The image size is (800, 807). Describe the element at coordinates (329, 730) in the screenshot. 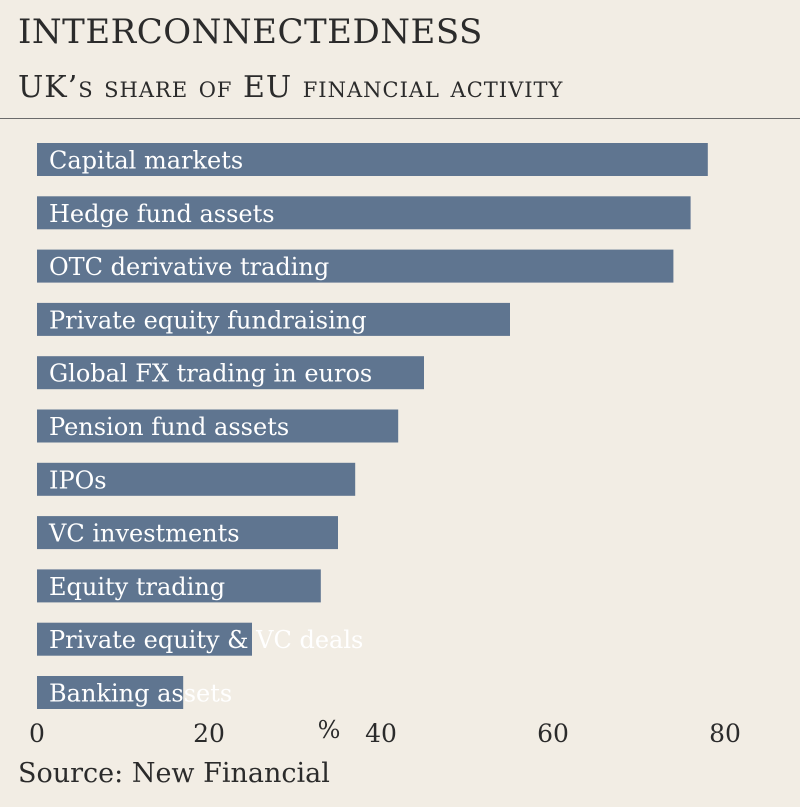

I see `x-axis-unit-label: %` at that location.